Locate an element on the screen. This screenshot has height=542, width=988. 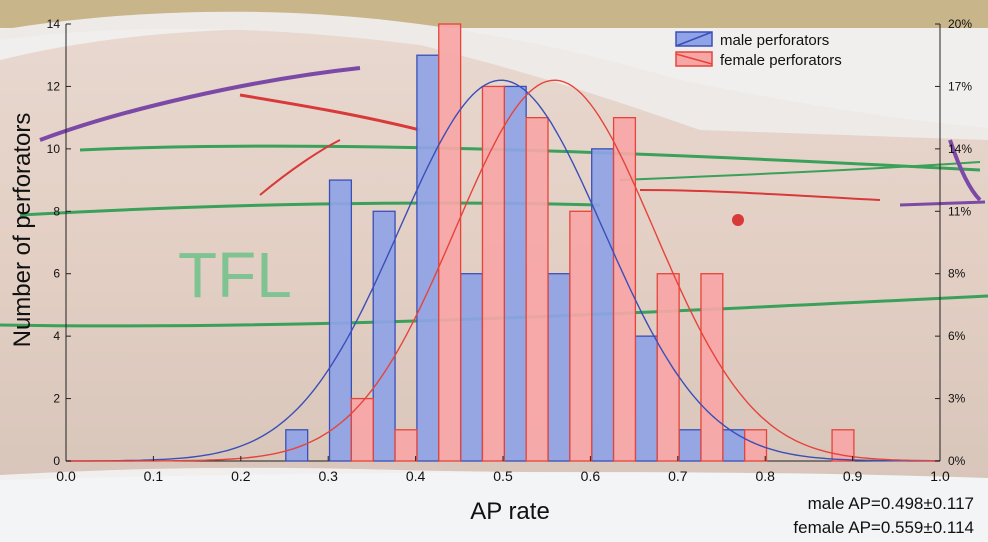
y-tick-label: 14 is located at coordinates (54, 24).